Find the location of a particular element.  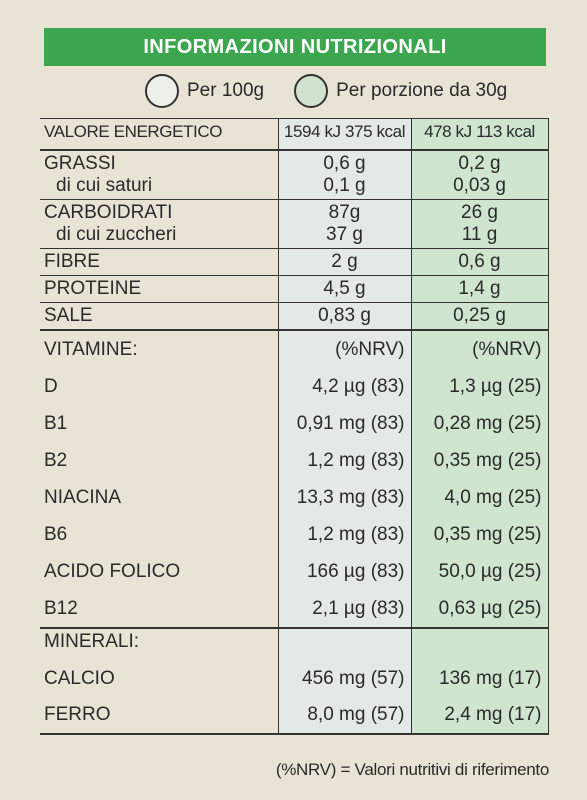

fibre-per-portion: 0,6 g is located at coordinates (479, 262).